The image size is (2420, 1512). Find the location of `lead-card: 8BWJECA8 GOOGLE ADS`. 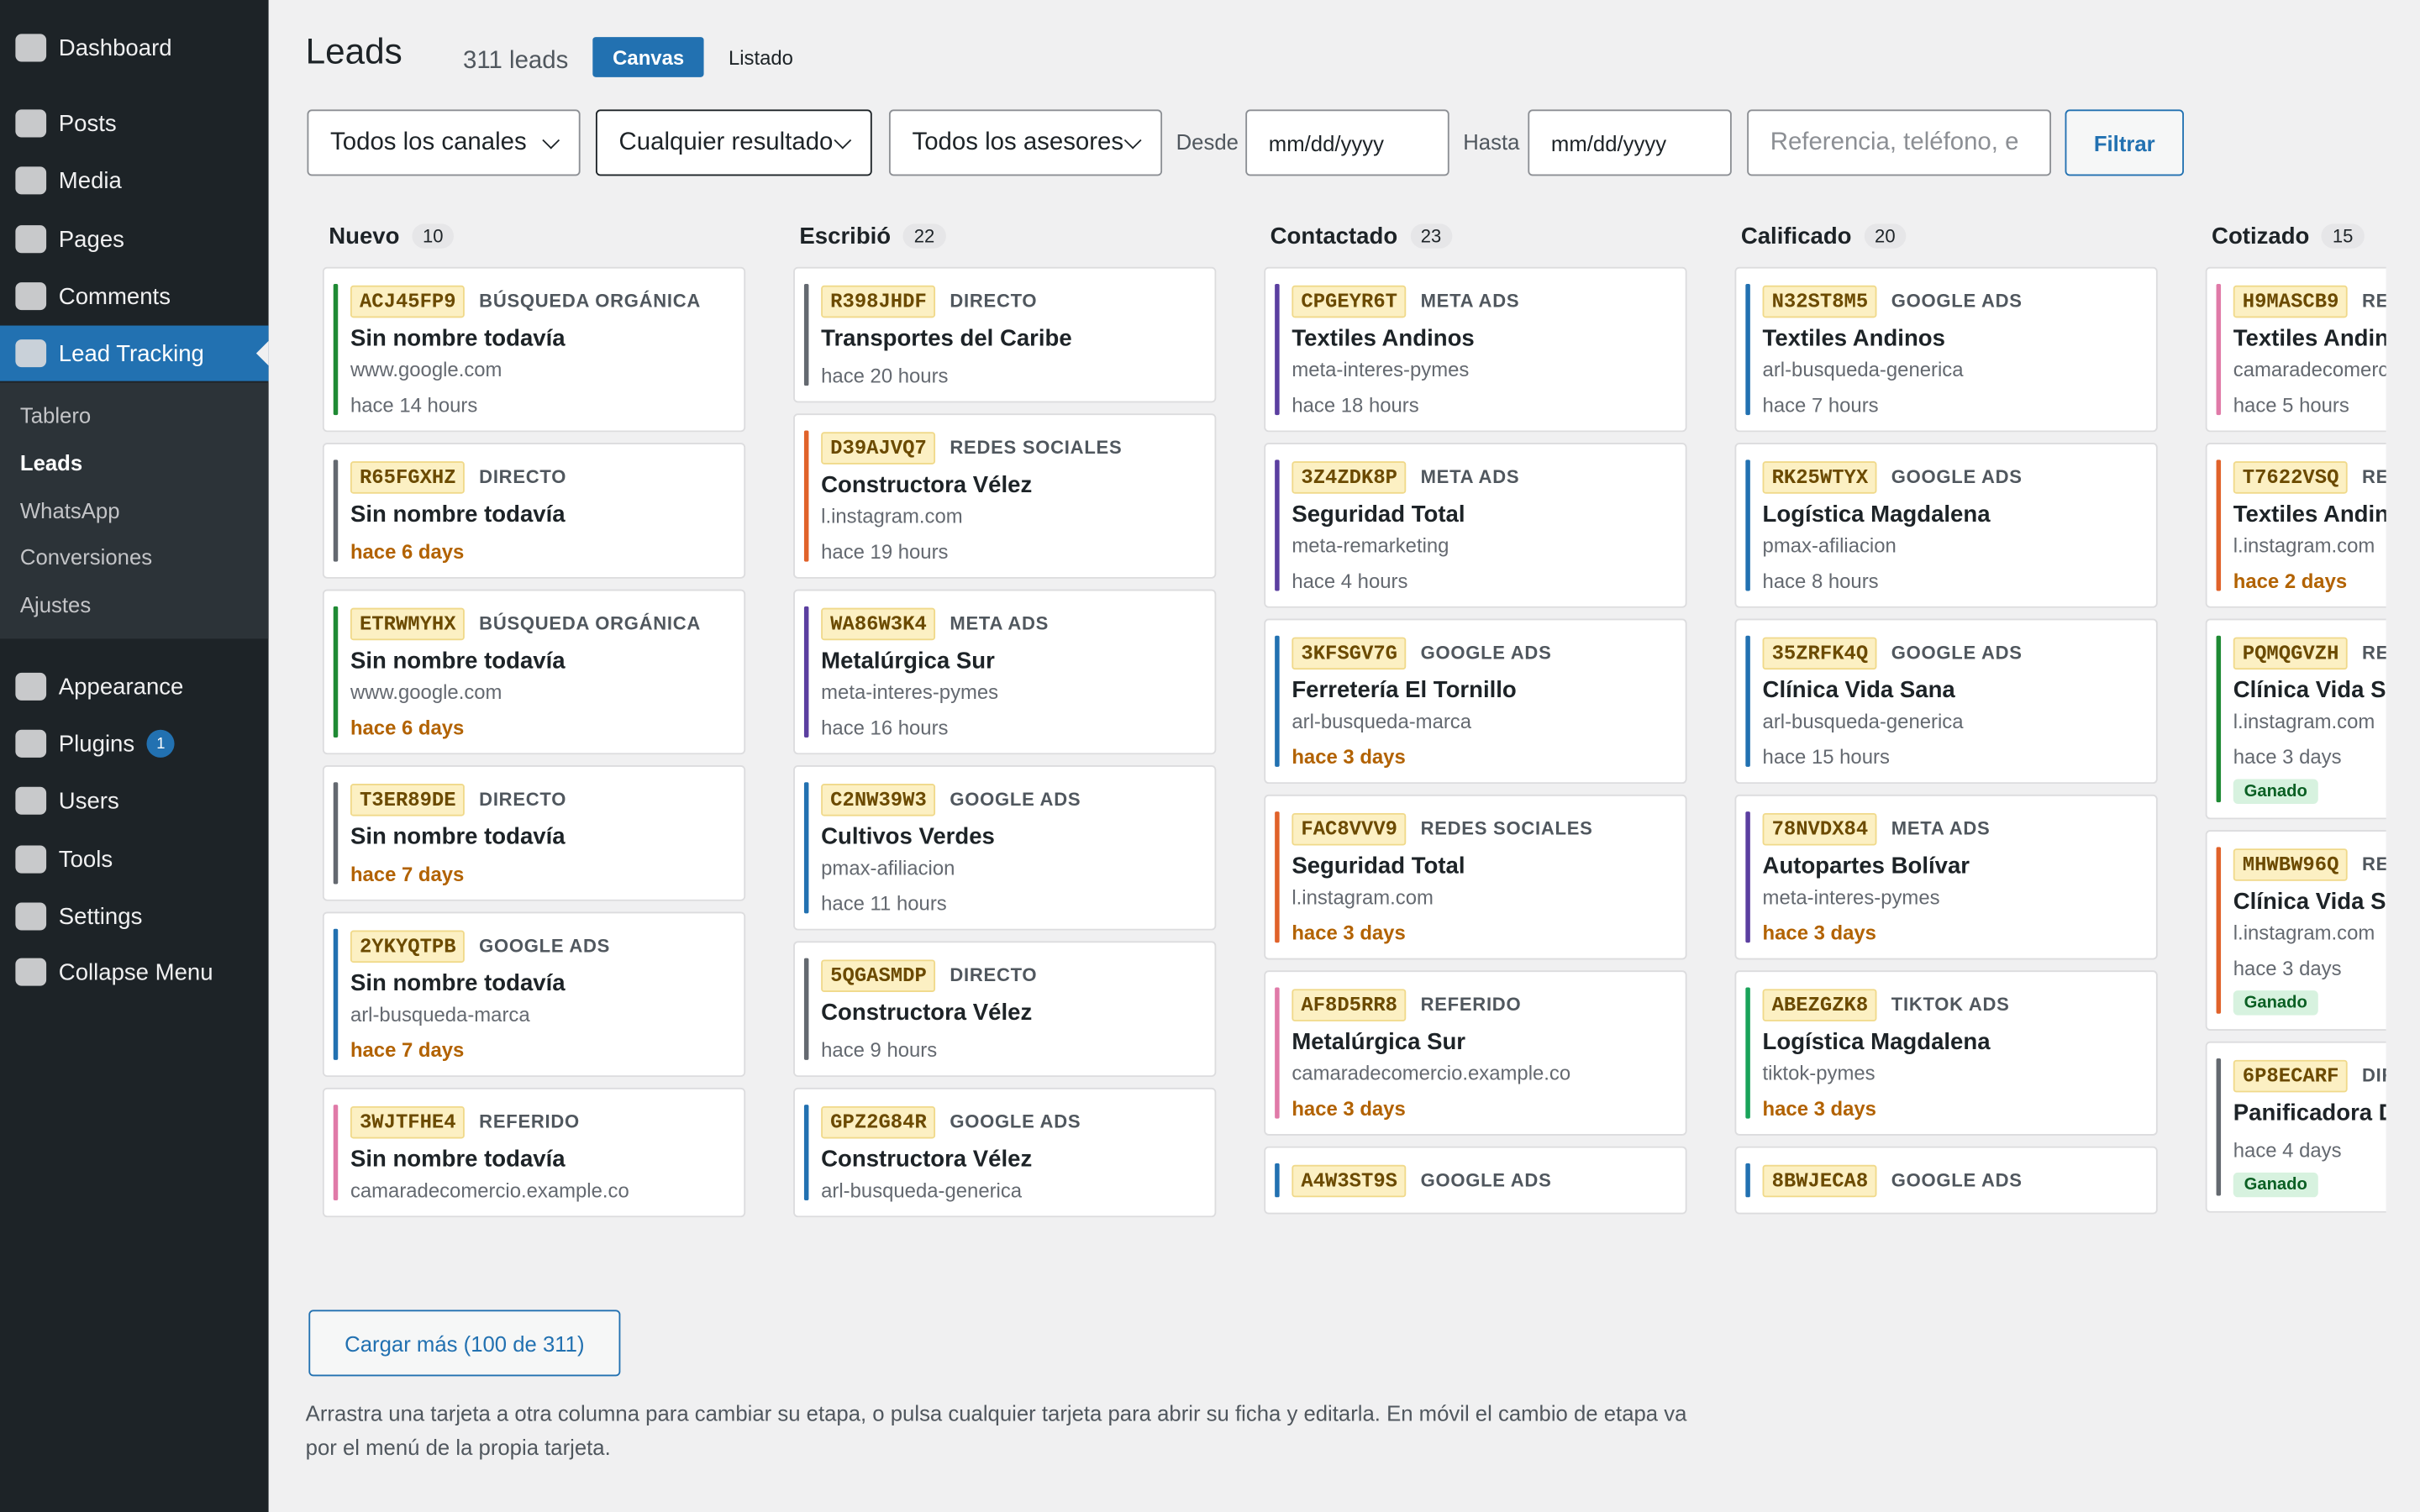

lead-card: 8BWJECA8 GOOGLE ADS is located at coordinates (1946, 1180).